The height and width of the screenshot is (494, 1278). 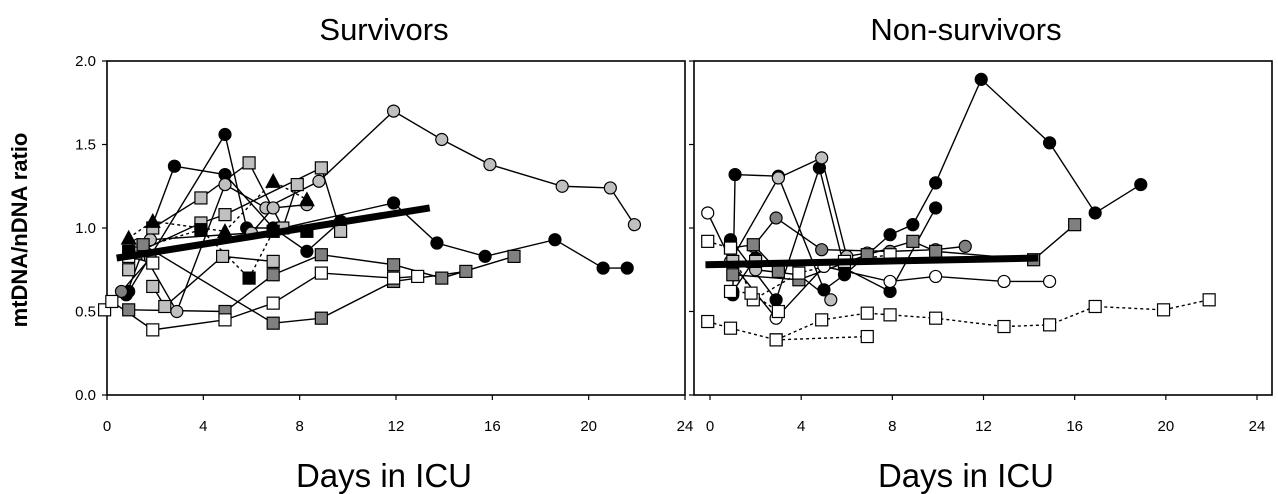 What do you see at coordinates (384, 475) in the screenshot?
I see `x-axis-label-survivors: Days in ICU` at bounding box center [384, 475].